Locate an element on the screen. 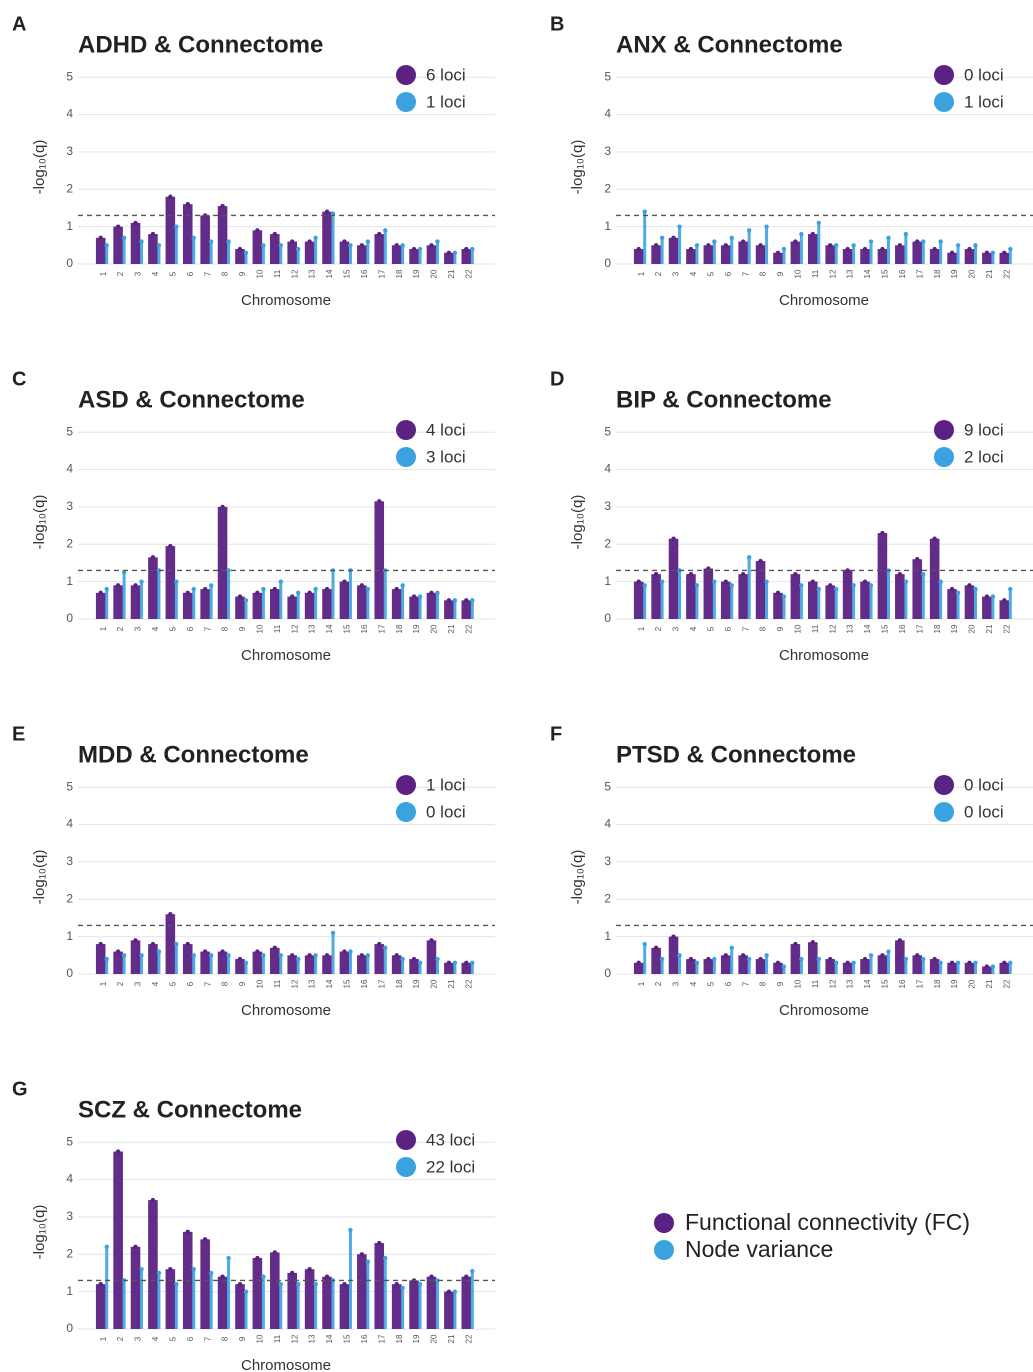  x-tick-label: 16 is located at coordinates (364, 628).